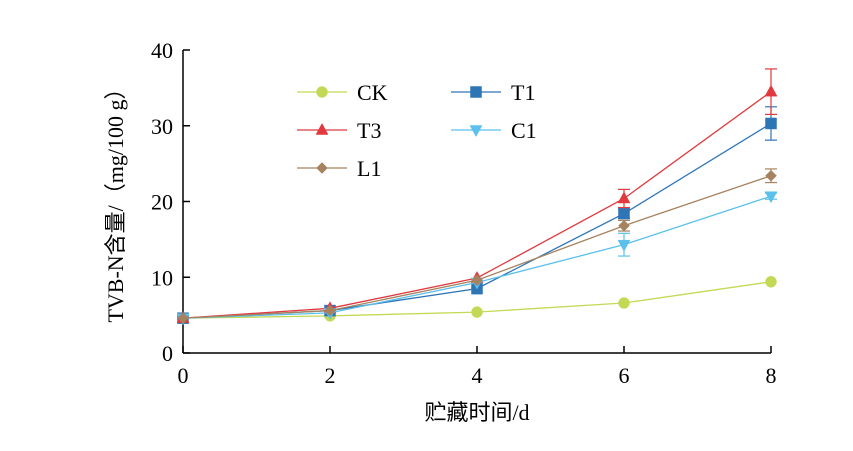  What do you see at coordinates (369, 168) in the screenshot?
I see `legend-label: L1` at bounding box center [369, 168].